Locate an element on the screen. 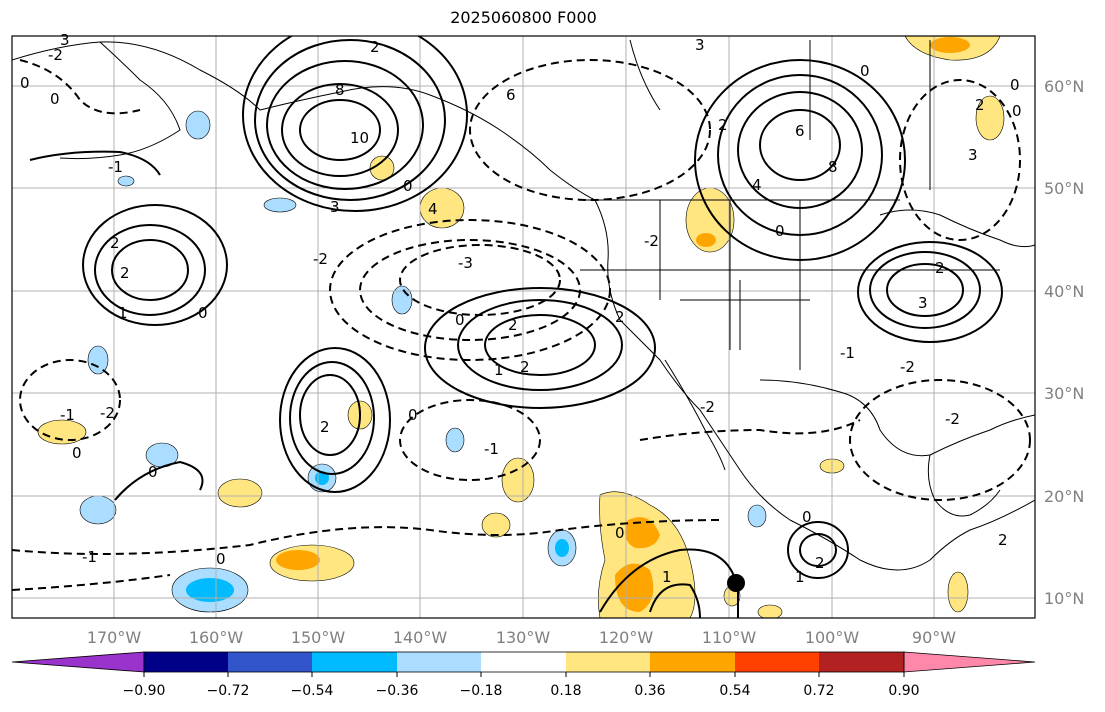 Image resolution: width=1105 pixels, height=712 pixels. contour-label: 4 is located at coordinates (757, 185).